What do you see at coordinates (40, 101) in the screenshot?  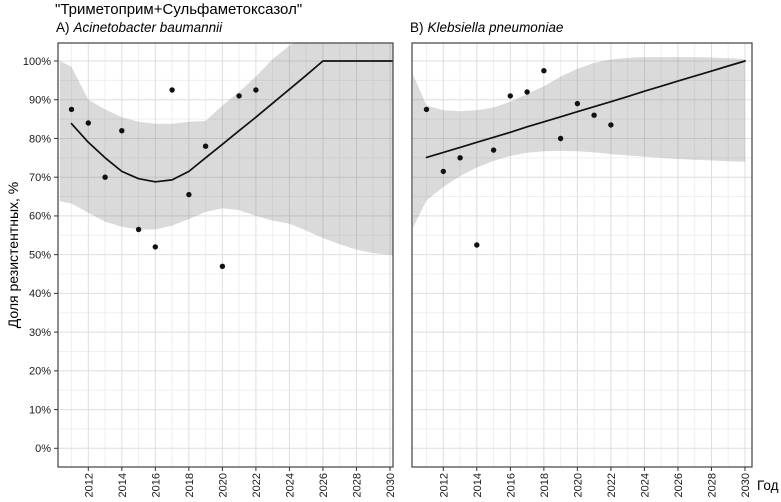 I see `y-tick-label: 90%` at bounding box center [40, 101].